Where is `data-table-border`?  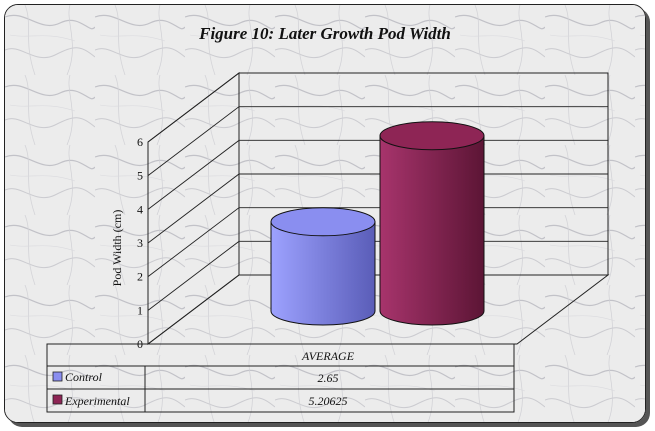 data-table-border is located at coordinates (280, 378).